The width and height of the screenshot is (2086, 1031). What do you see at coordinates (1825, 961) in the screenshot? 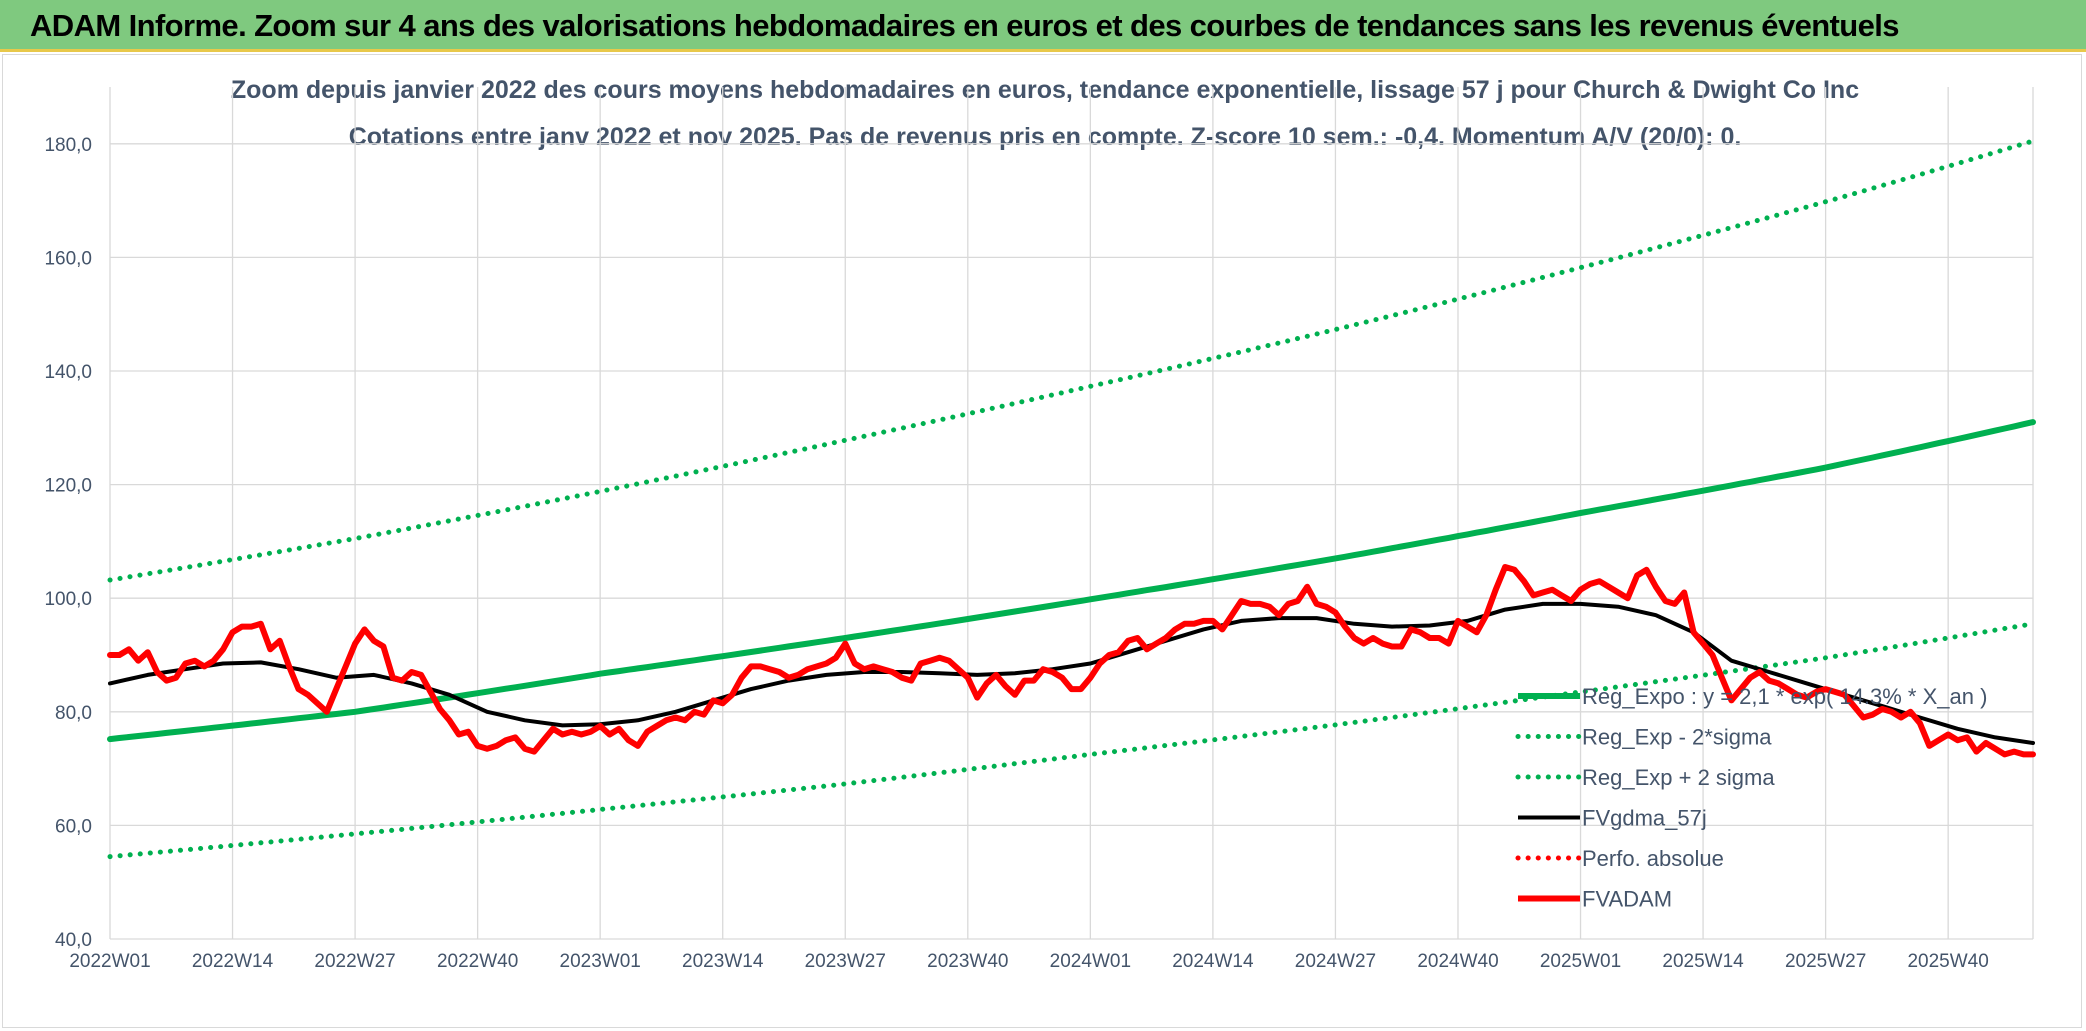
I see `x-tick-label: 2025W27` at bounding box center [1825, 961].